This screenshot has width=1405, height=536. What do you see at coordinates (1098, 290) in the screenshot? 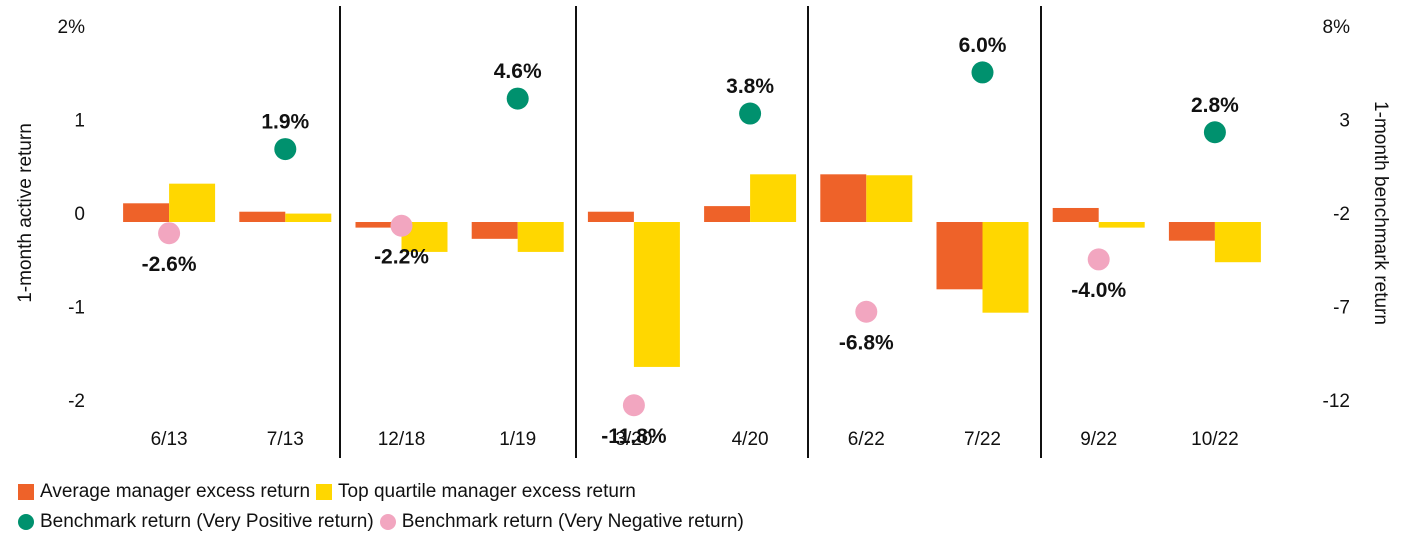
I see `data-label: -4.0%` at bounding box center [1098, 290].